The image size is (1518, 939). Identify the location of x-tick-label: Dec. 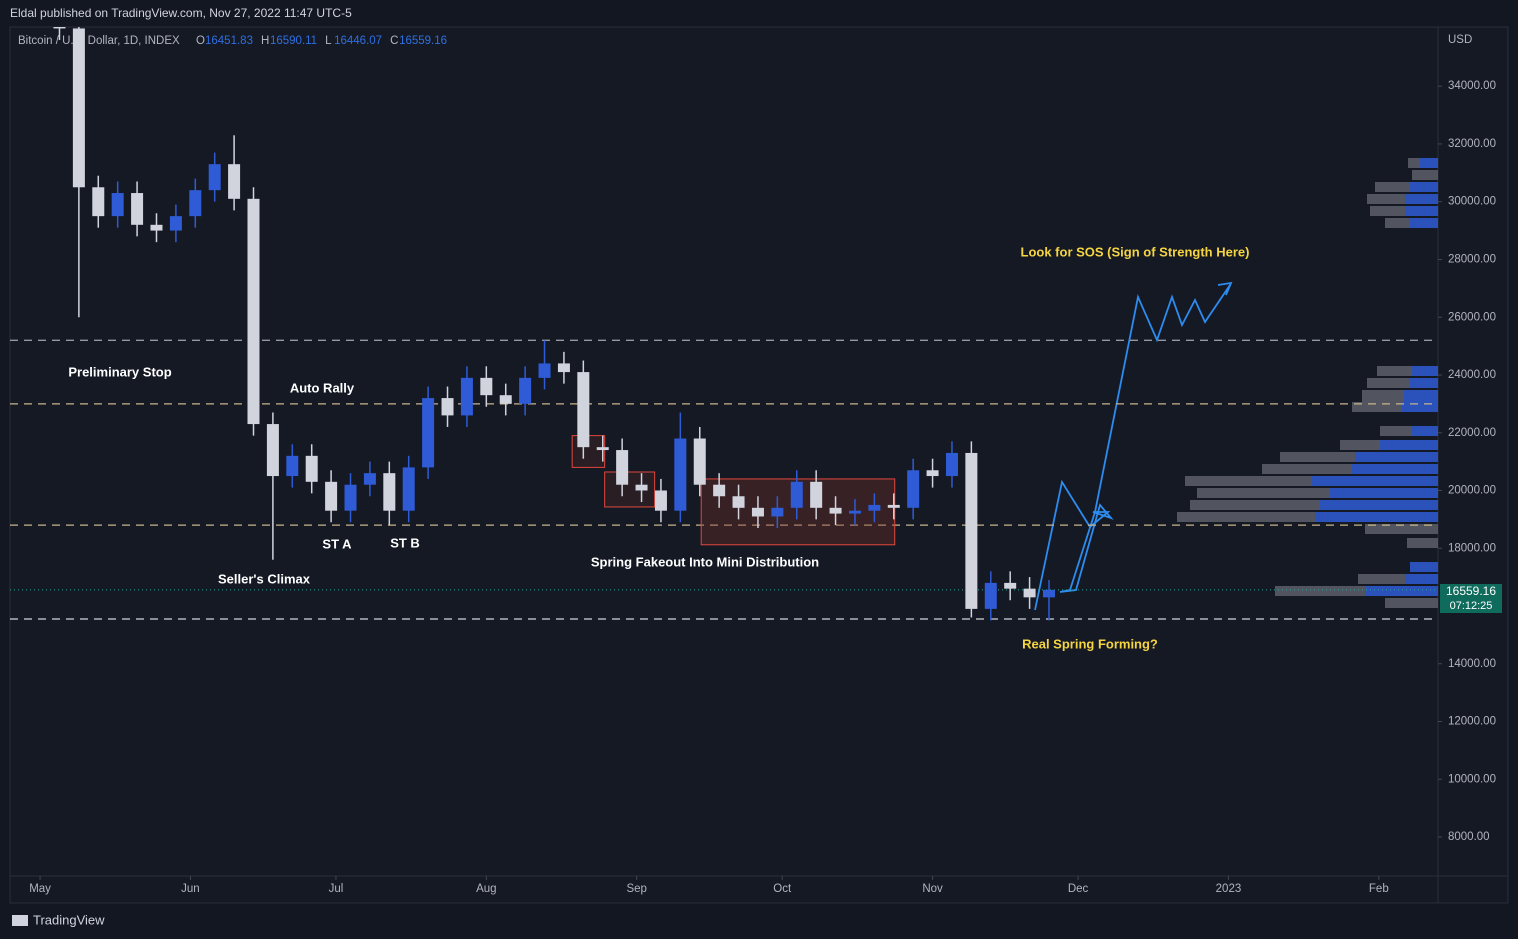
(1078, 889).